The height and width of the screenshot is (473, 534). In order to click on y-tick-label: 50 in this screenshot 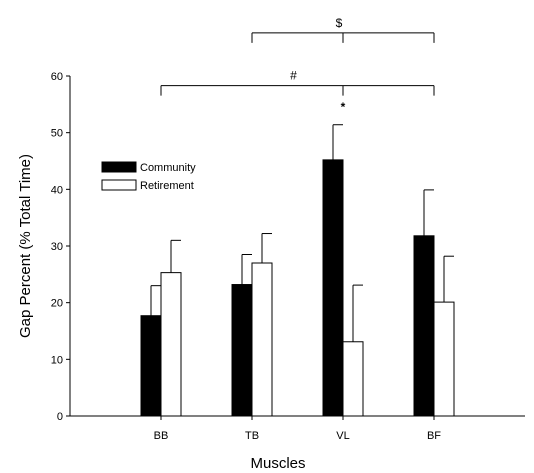, I will do `click(57, 134)`.